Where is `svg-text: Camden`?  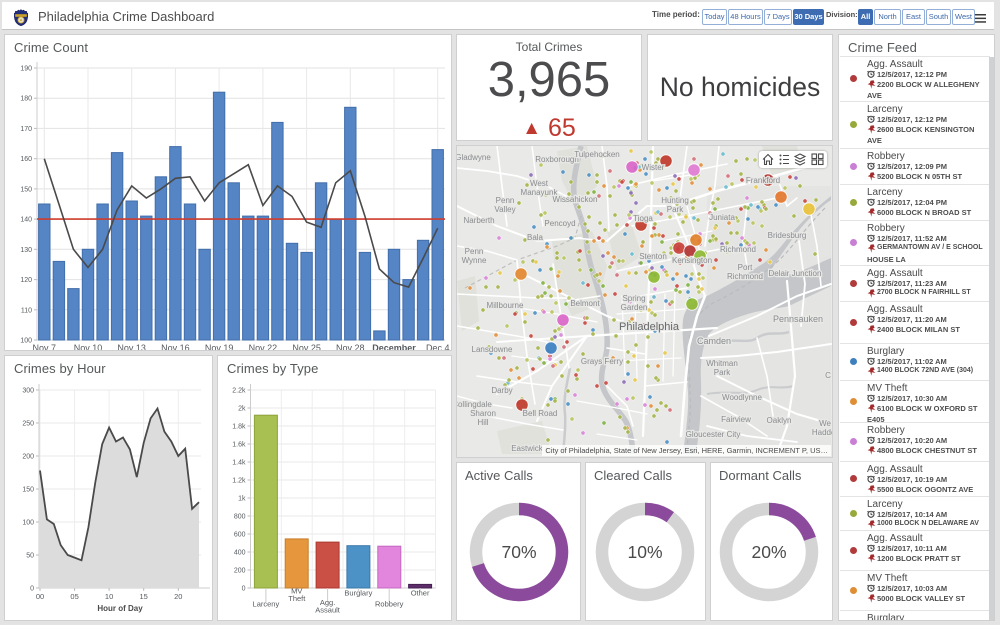 svg-text: Camden is located at coordinates (714, 341).